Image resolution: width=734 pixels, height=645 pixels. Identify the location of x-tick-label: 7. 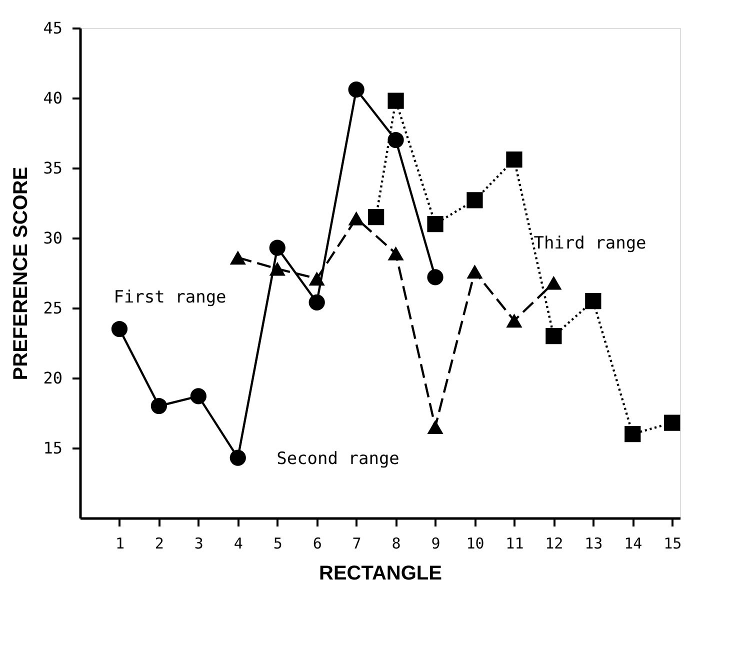
(357, 543).